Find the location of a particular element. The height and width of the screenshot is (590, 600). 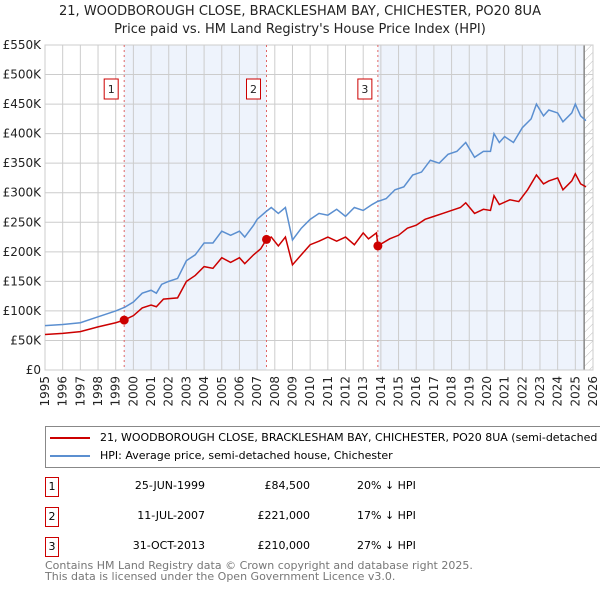

forecast-hatch is located at coordinates (588, 207).